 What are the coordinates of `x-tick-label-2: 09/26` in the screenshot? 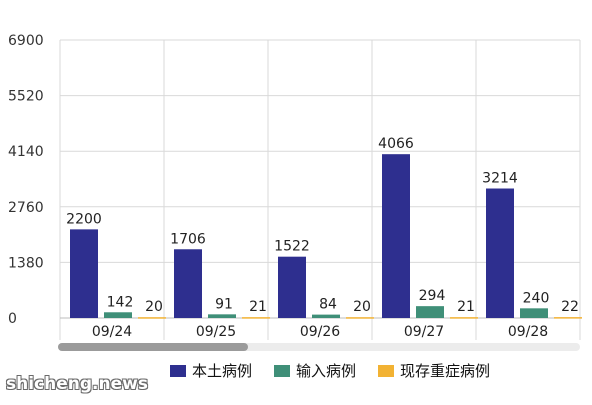 It's located at (320, 332).